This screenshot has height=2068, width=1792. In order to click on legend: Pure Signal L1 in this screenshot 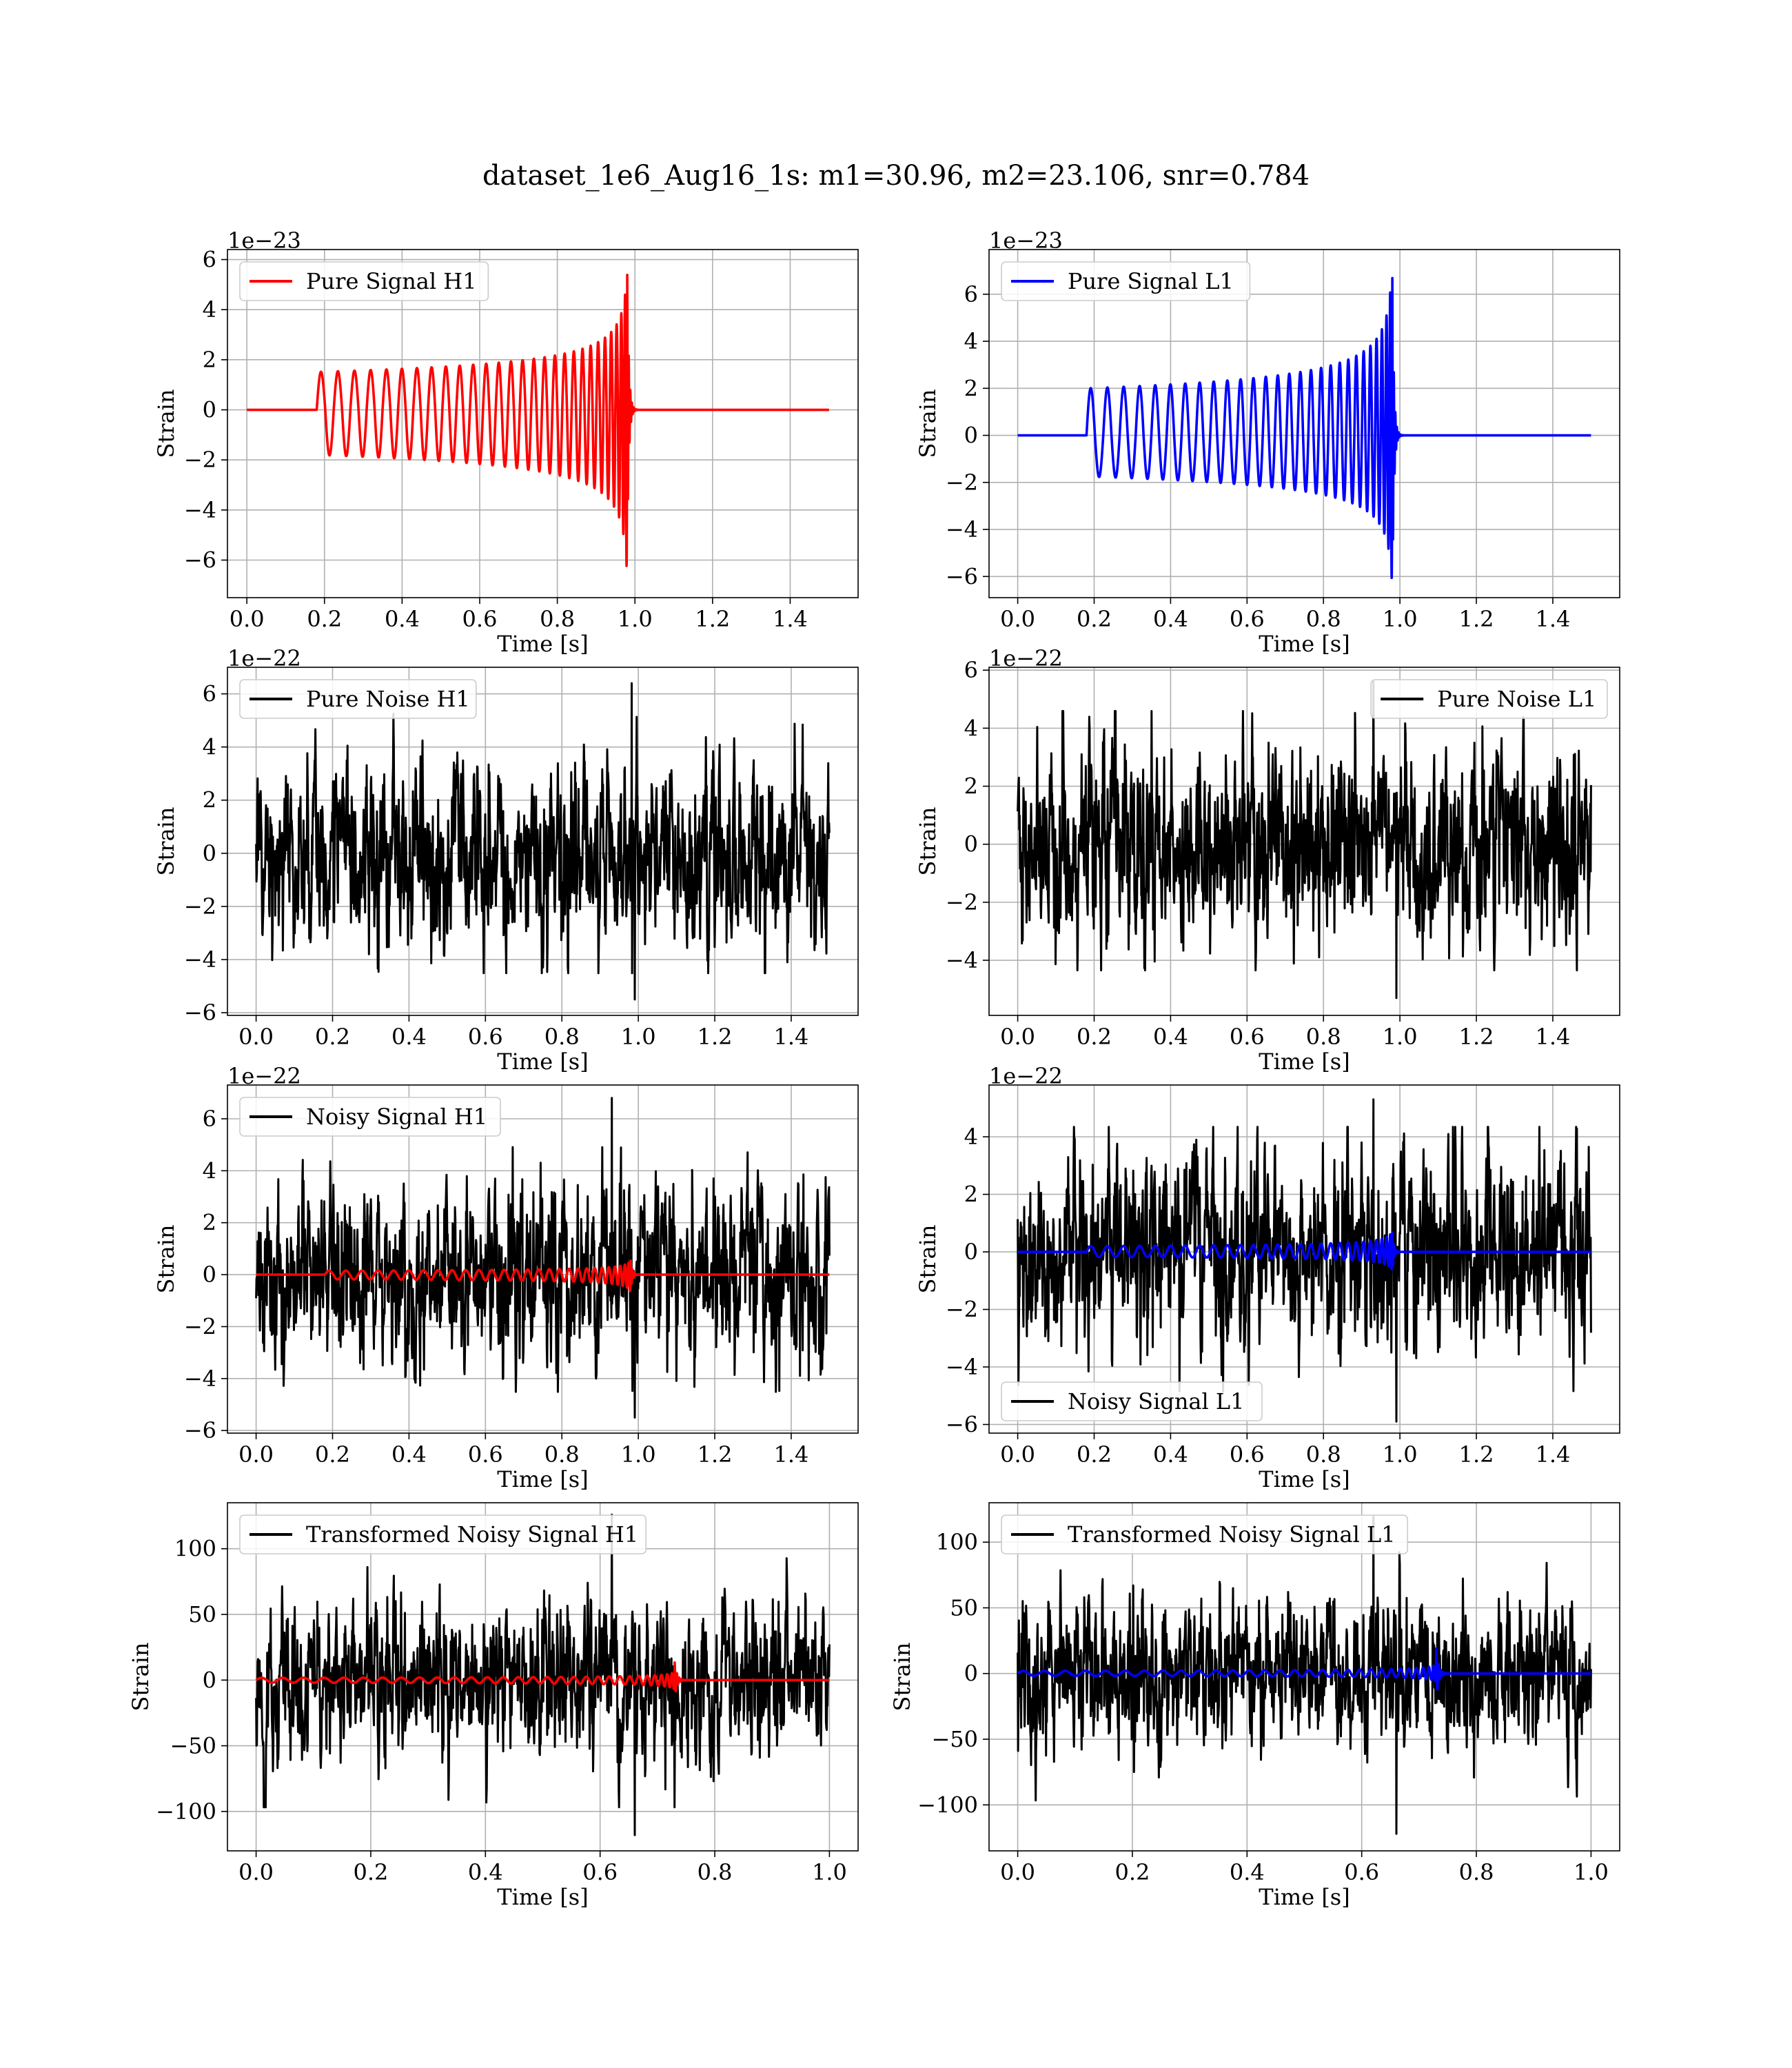, I will do `click(1126, 281)`.